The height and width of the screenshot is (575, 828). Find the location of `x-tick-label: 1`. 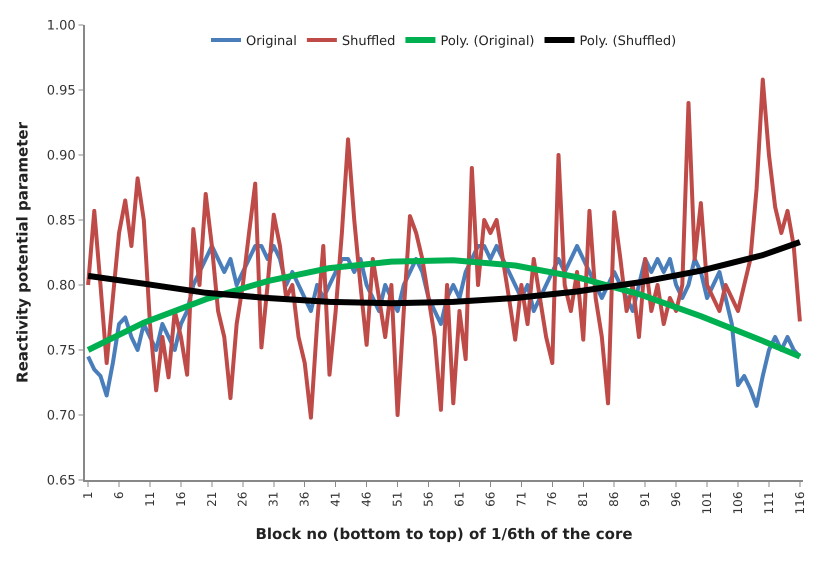

x-tick-label: 1 is located at coordinates (87, 496).